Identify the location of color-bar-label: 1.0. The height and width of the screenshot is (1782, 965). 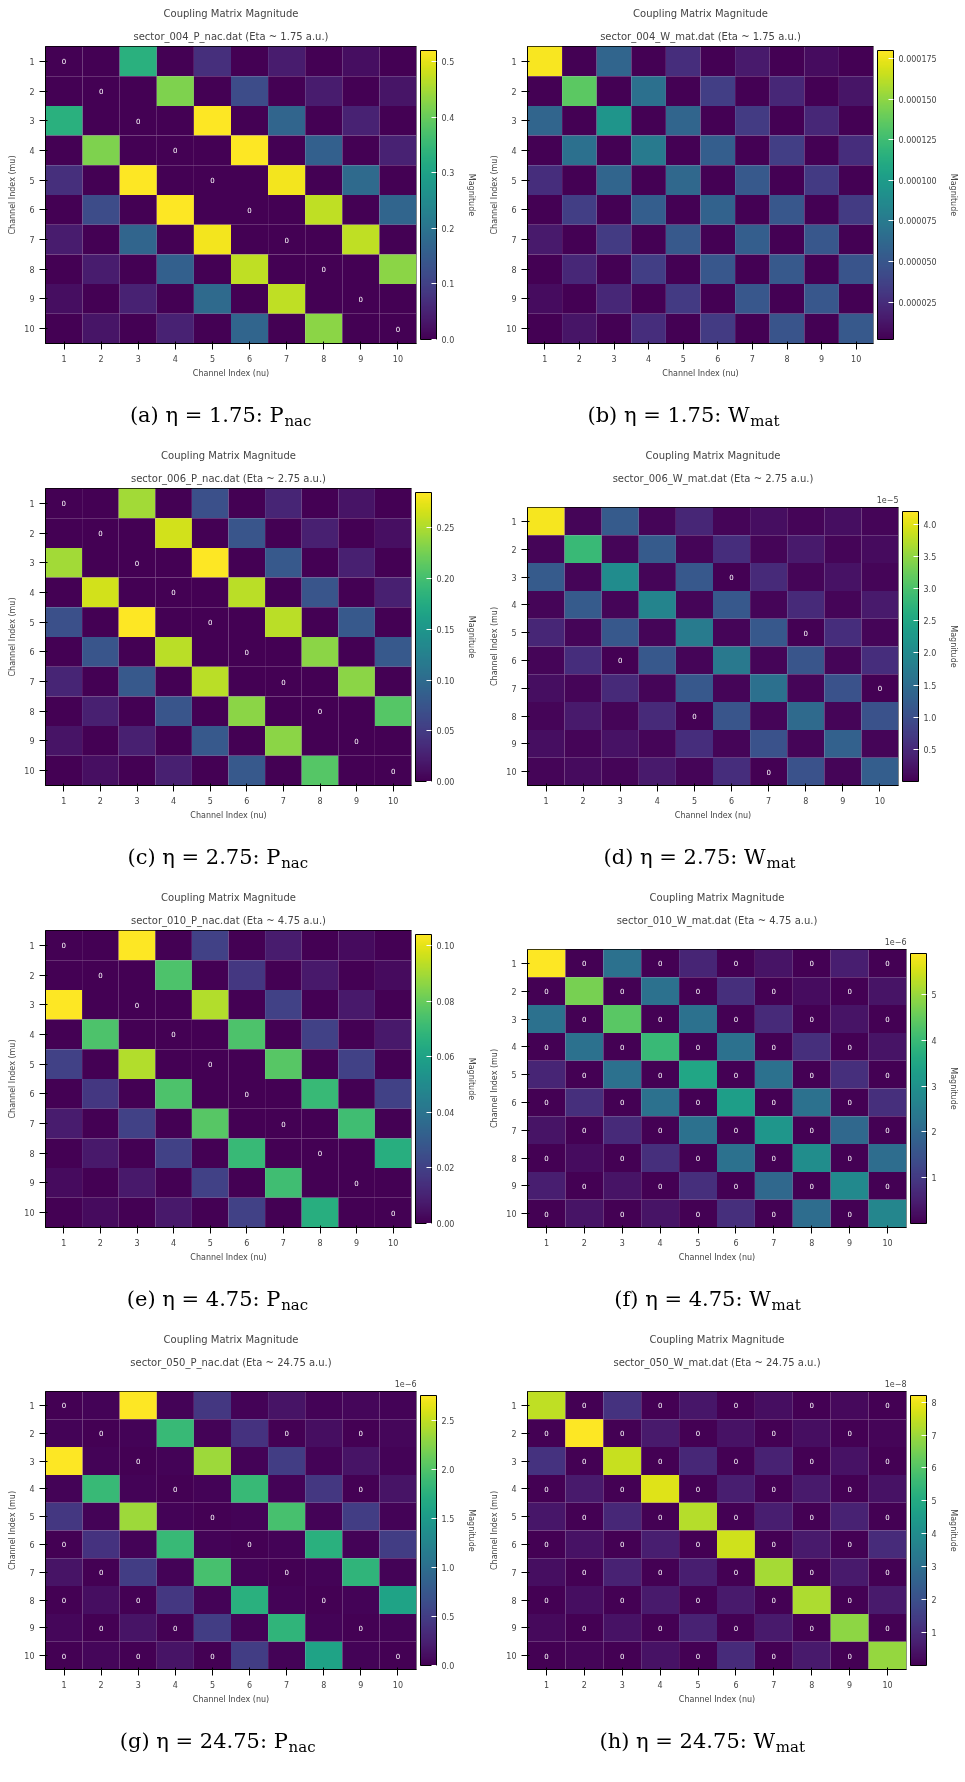
(930, 718).